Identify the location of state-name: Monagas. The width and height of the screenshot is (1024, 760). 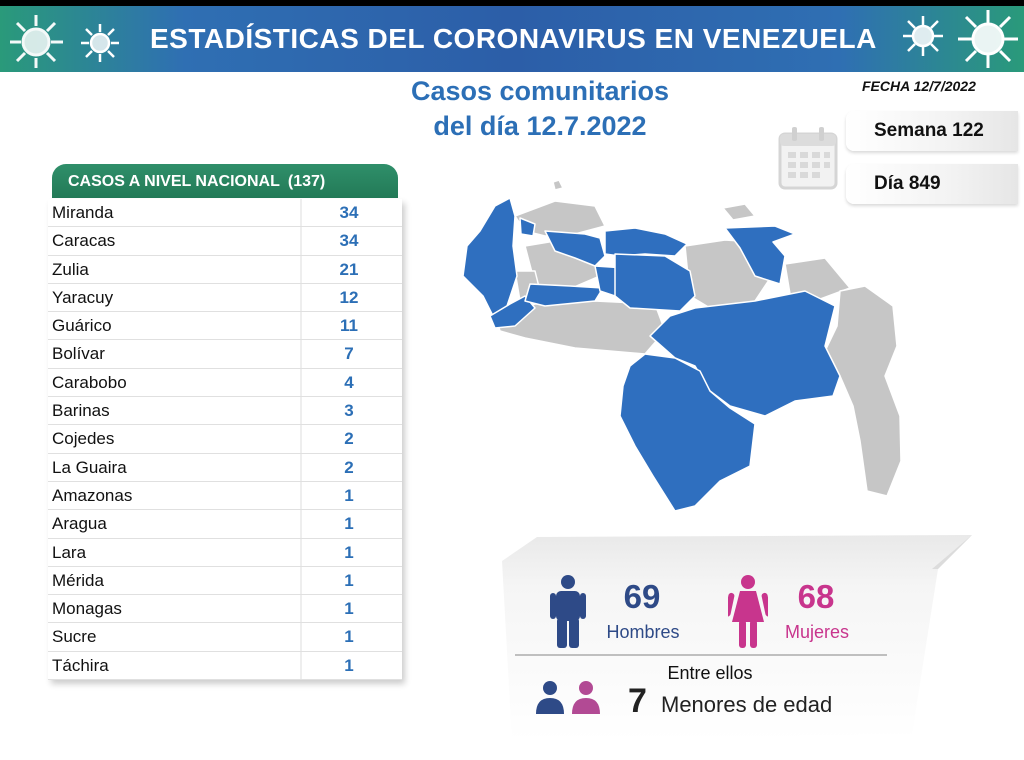
(87, 609).